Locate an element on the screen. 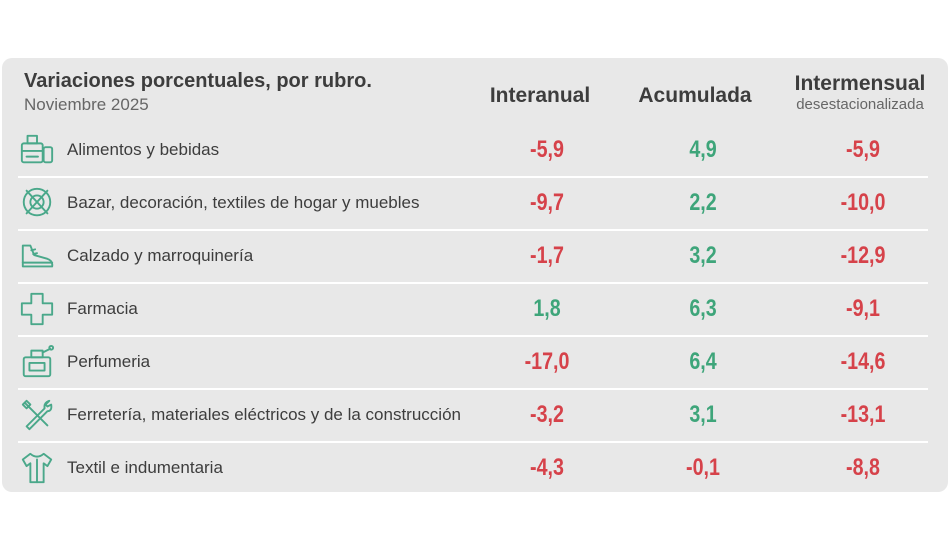 This screenshot has width=950, height=534. perfume-icon is located at coordinates (37, 362).